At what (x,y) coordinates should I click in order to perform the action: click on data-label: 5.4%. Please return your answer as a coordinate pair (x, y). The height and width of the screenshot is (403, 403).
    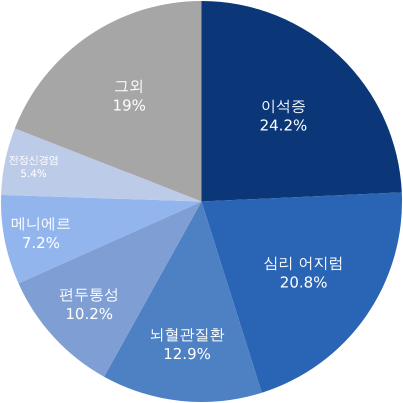
    Looking at the image, I should click on (33, 174).